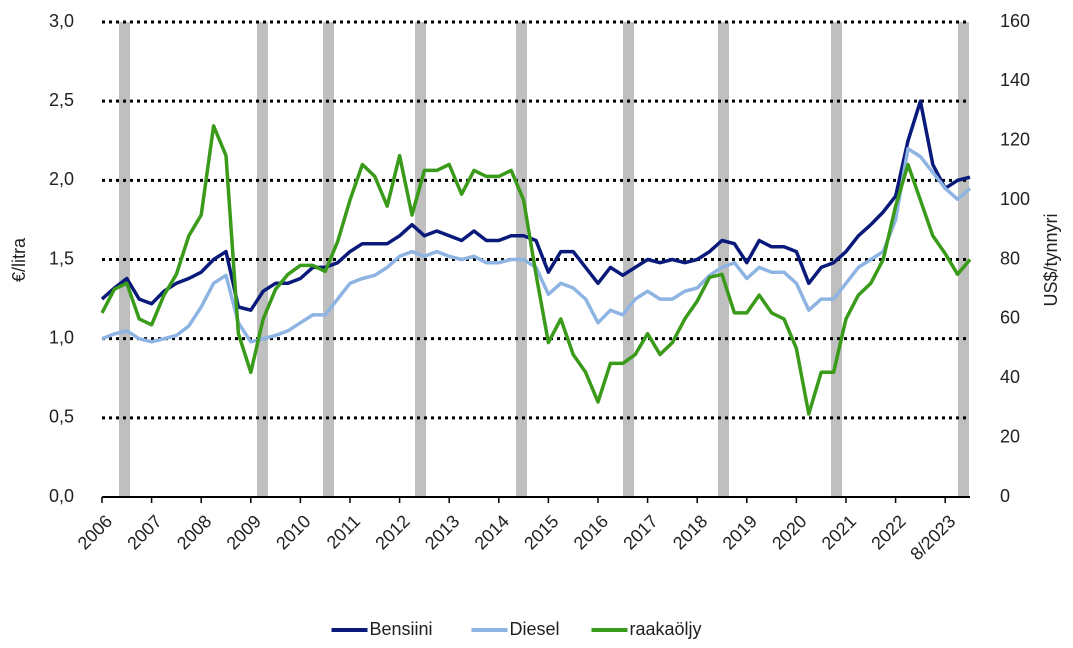 Image resolution: width=1073 pixels, height=648 pixels. I want to click on y-tick-label: 2,0, so click(61, 179).